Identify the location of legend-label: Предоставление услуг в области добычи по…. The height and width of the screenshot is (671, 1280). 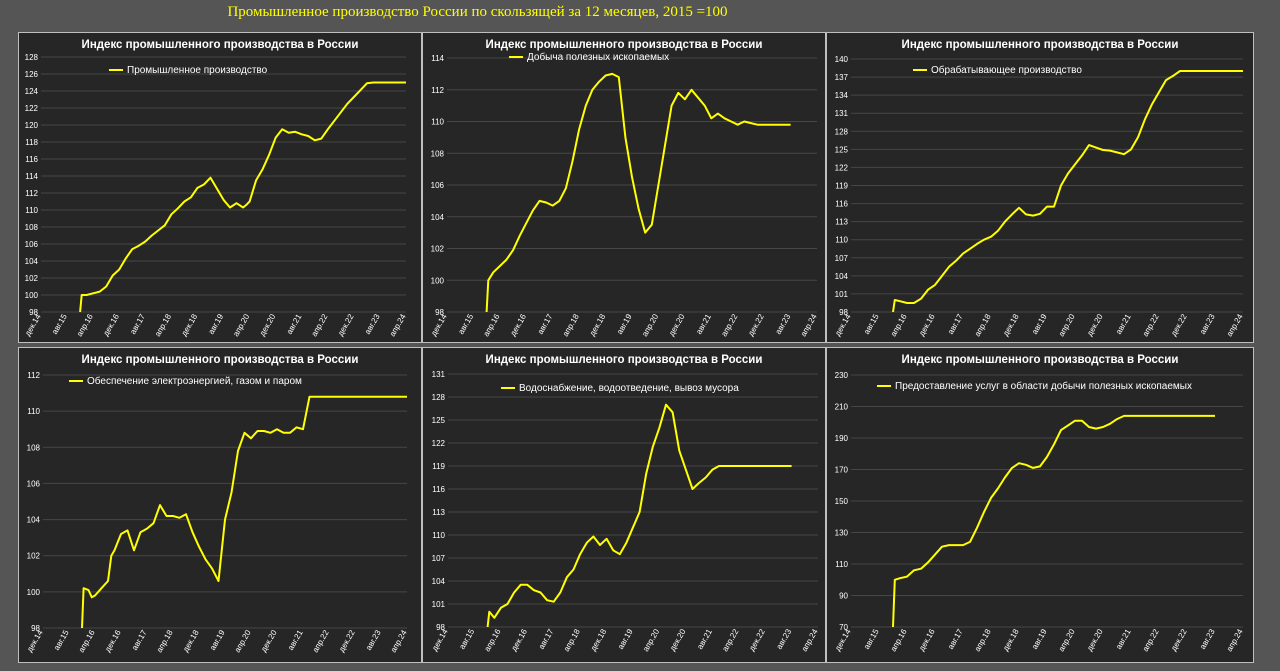
(1043, 386).